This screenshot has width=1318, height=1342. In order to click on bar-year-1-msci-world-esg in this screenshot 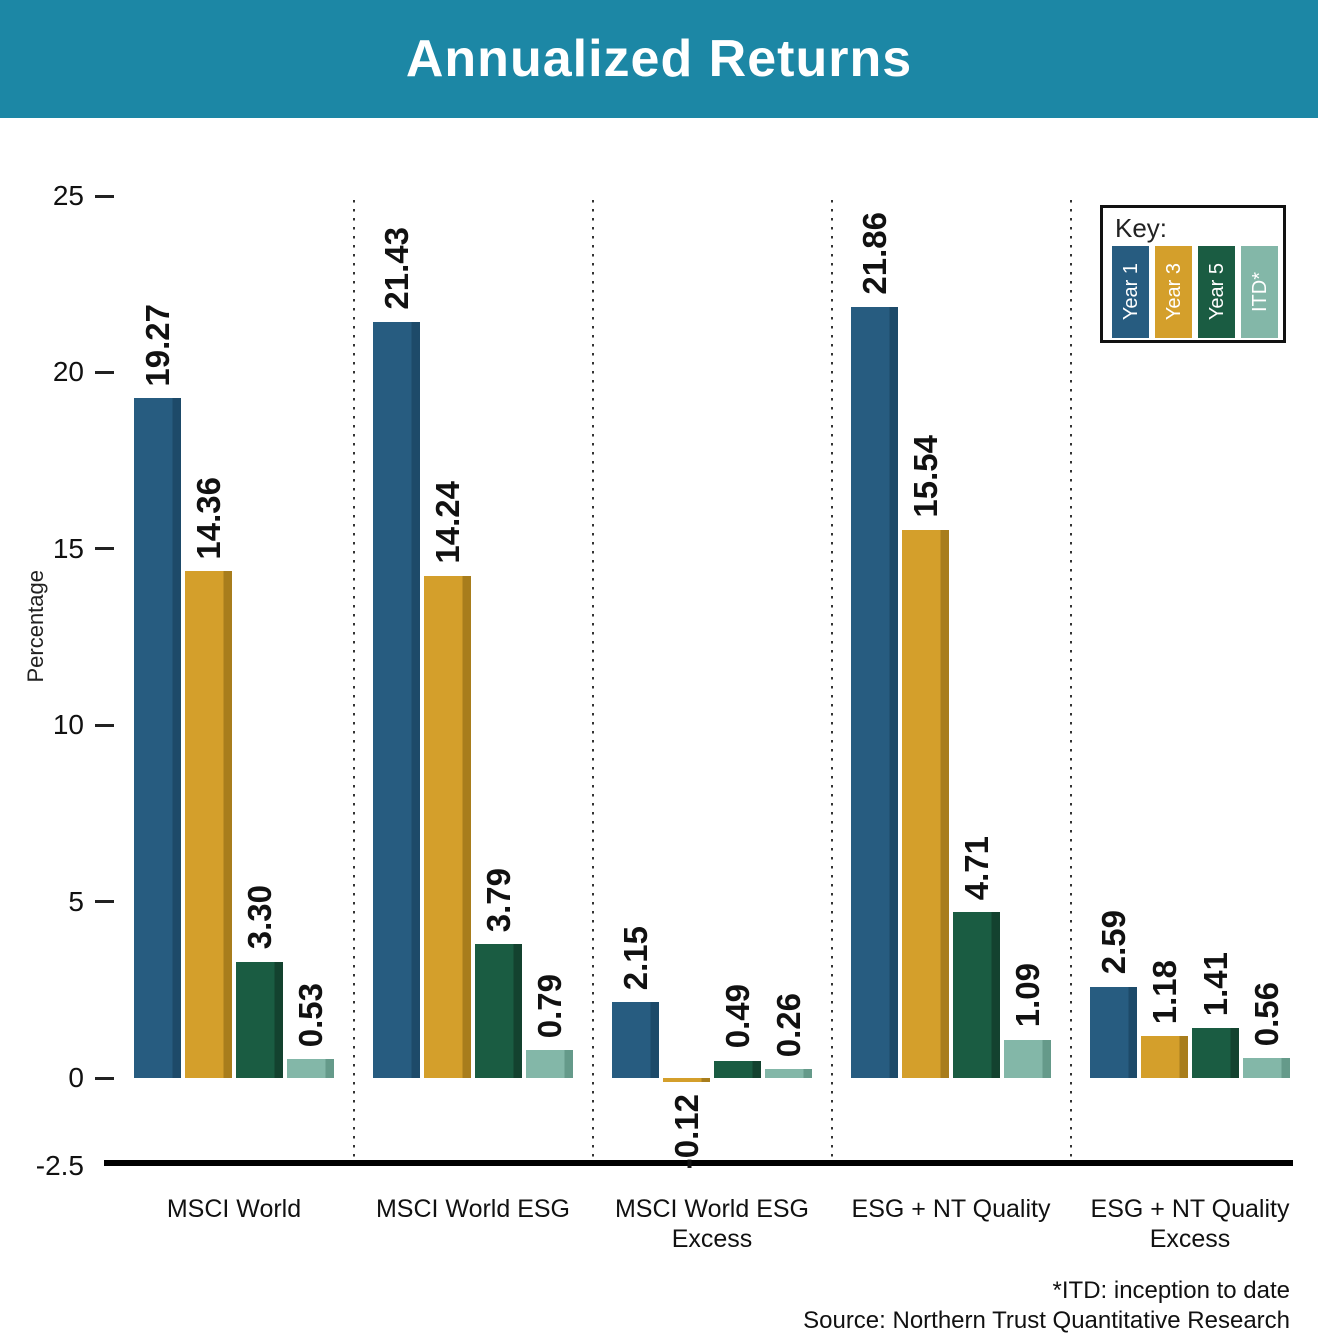, I will do `click(396, 699)`.